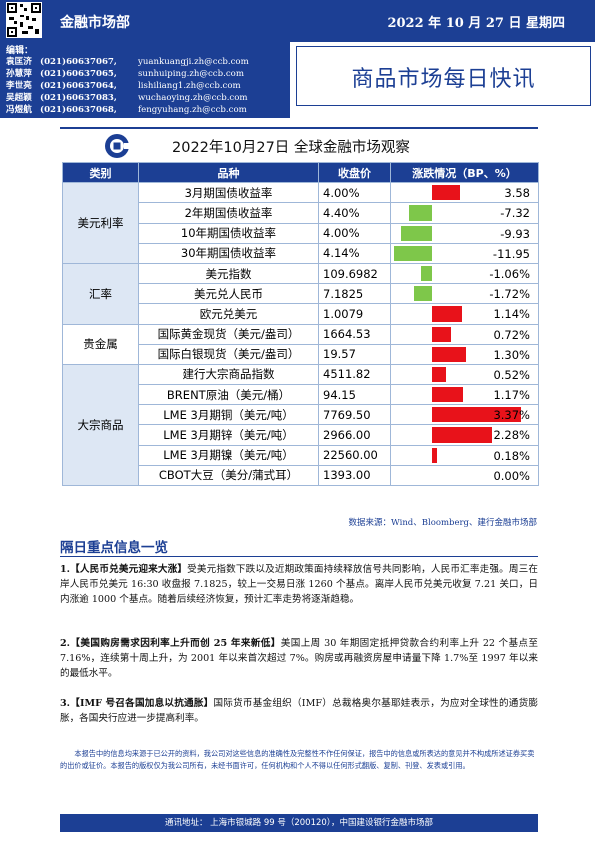 The width and height of the screenshot is (595, 842). What do you see at coordinates (354, 193) in the screenshot?
I see `close-cell: 4.00%` at bounding box center [354, 193].